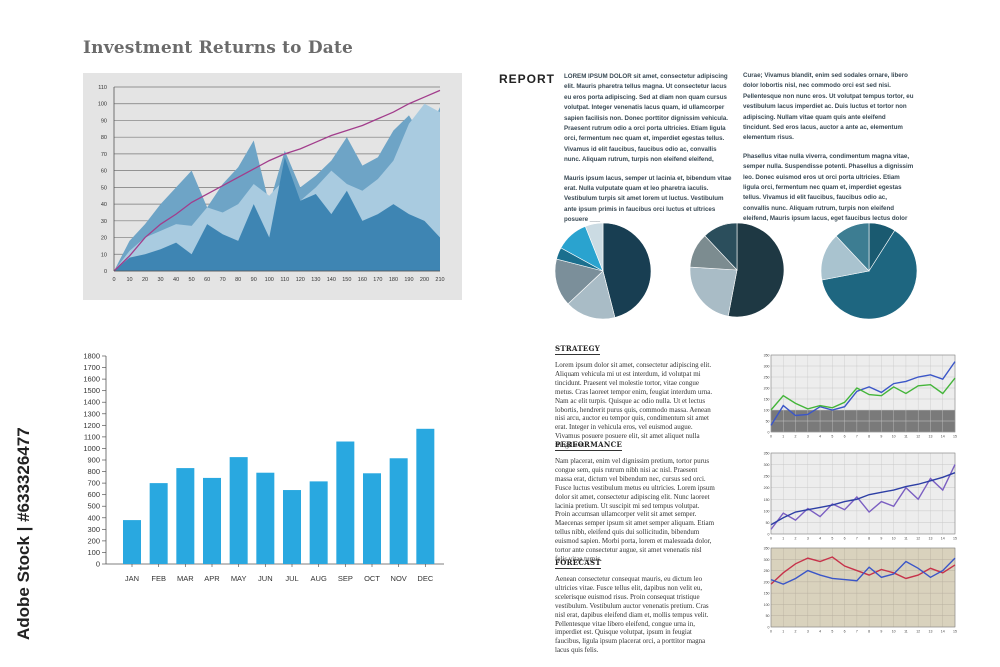 Image resolution: width=1000 pixels, height=667 pixels. What do you see at coordinates (91, 448) in the screenshot?
I see `y-tick-label: 1000` at bounding box center [91, 448].